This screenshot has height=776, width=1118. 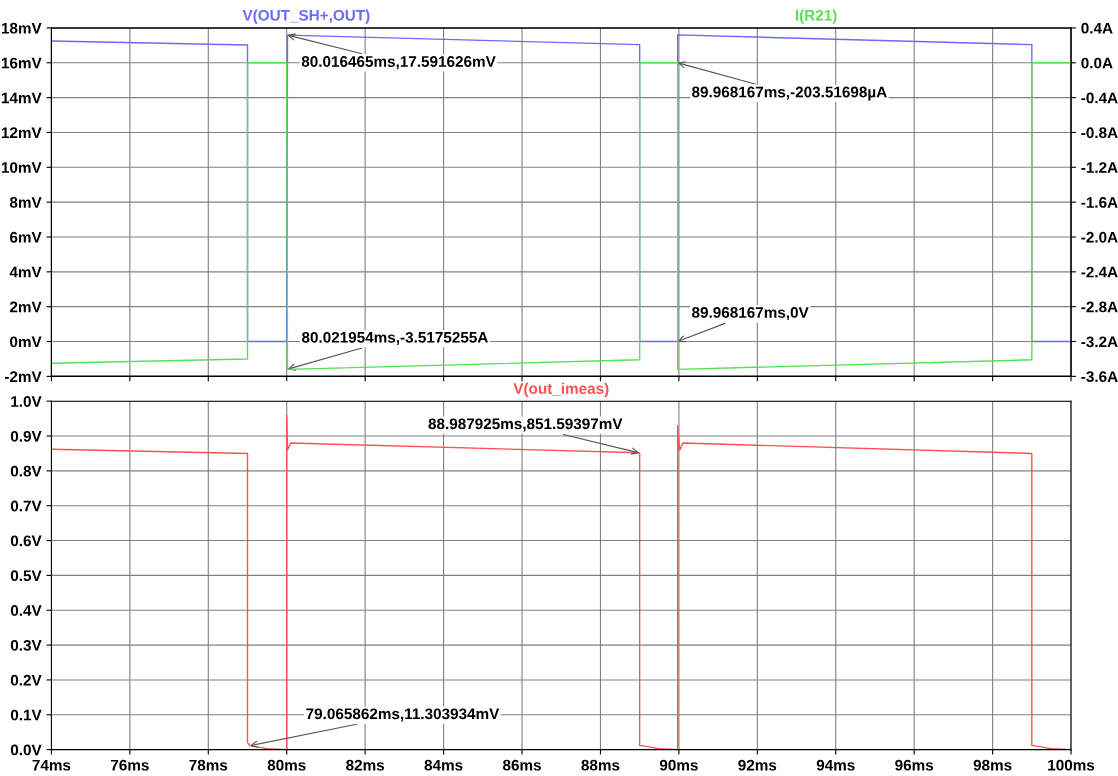 What do you see at coordinates (21, 167) in the screenshot?
I see `y-tick-label: 10mV` at bounding box center [21, 167].